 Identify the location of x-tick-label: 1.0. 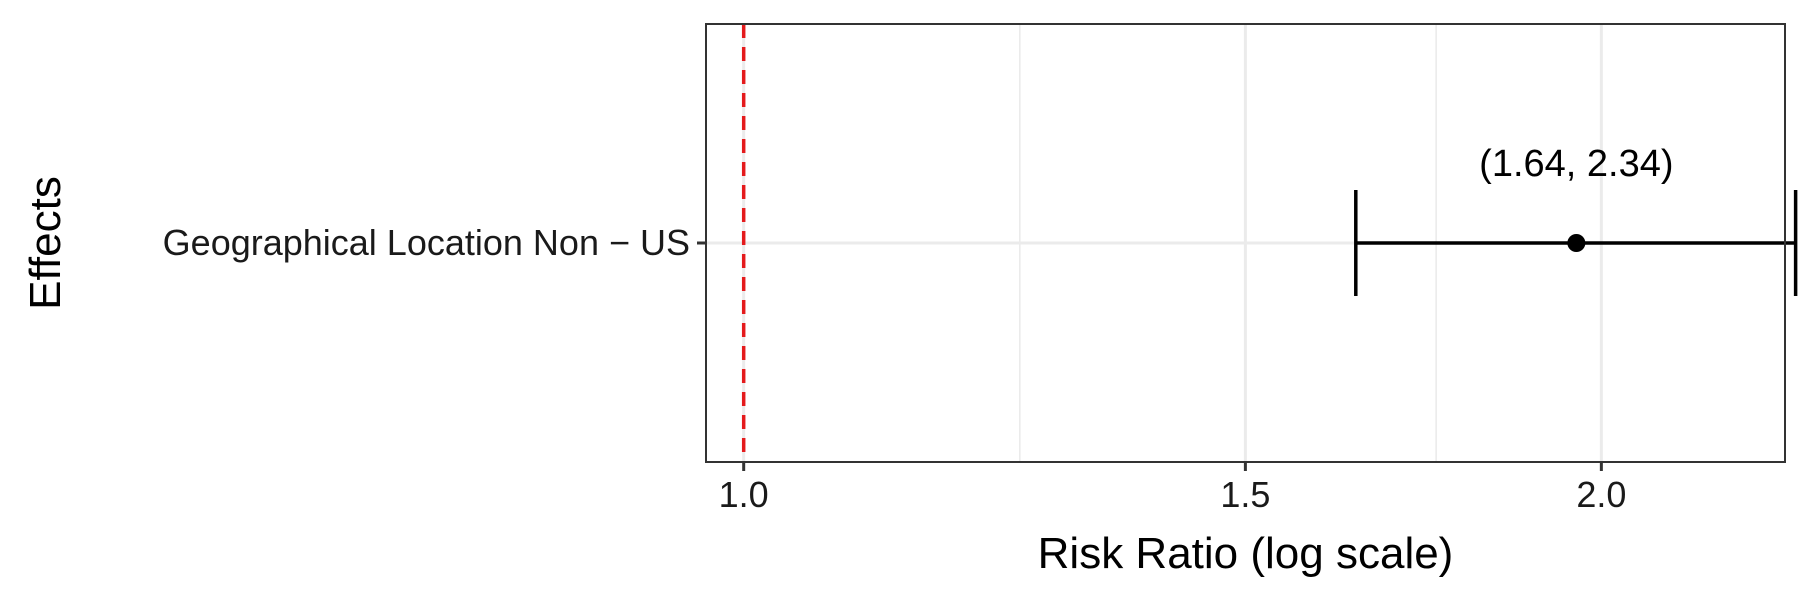
(744, 494).